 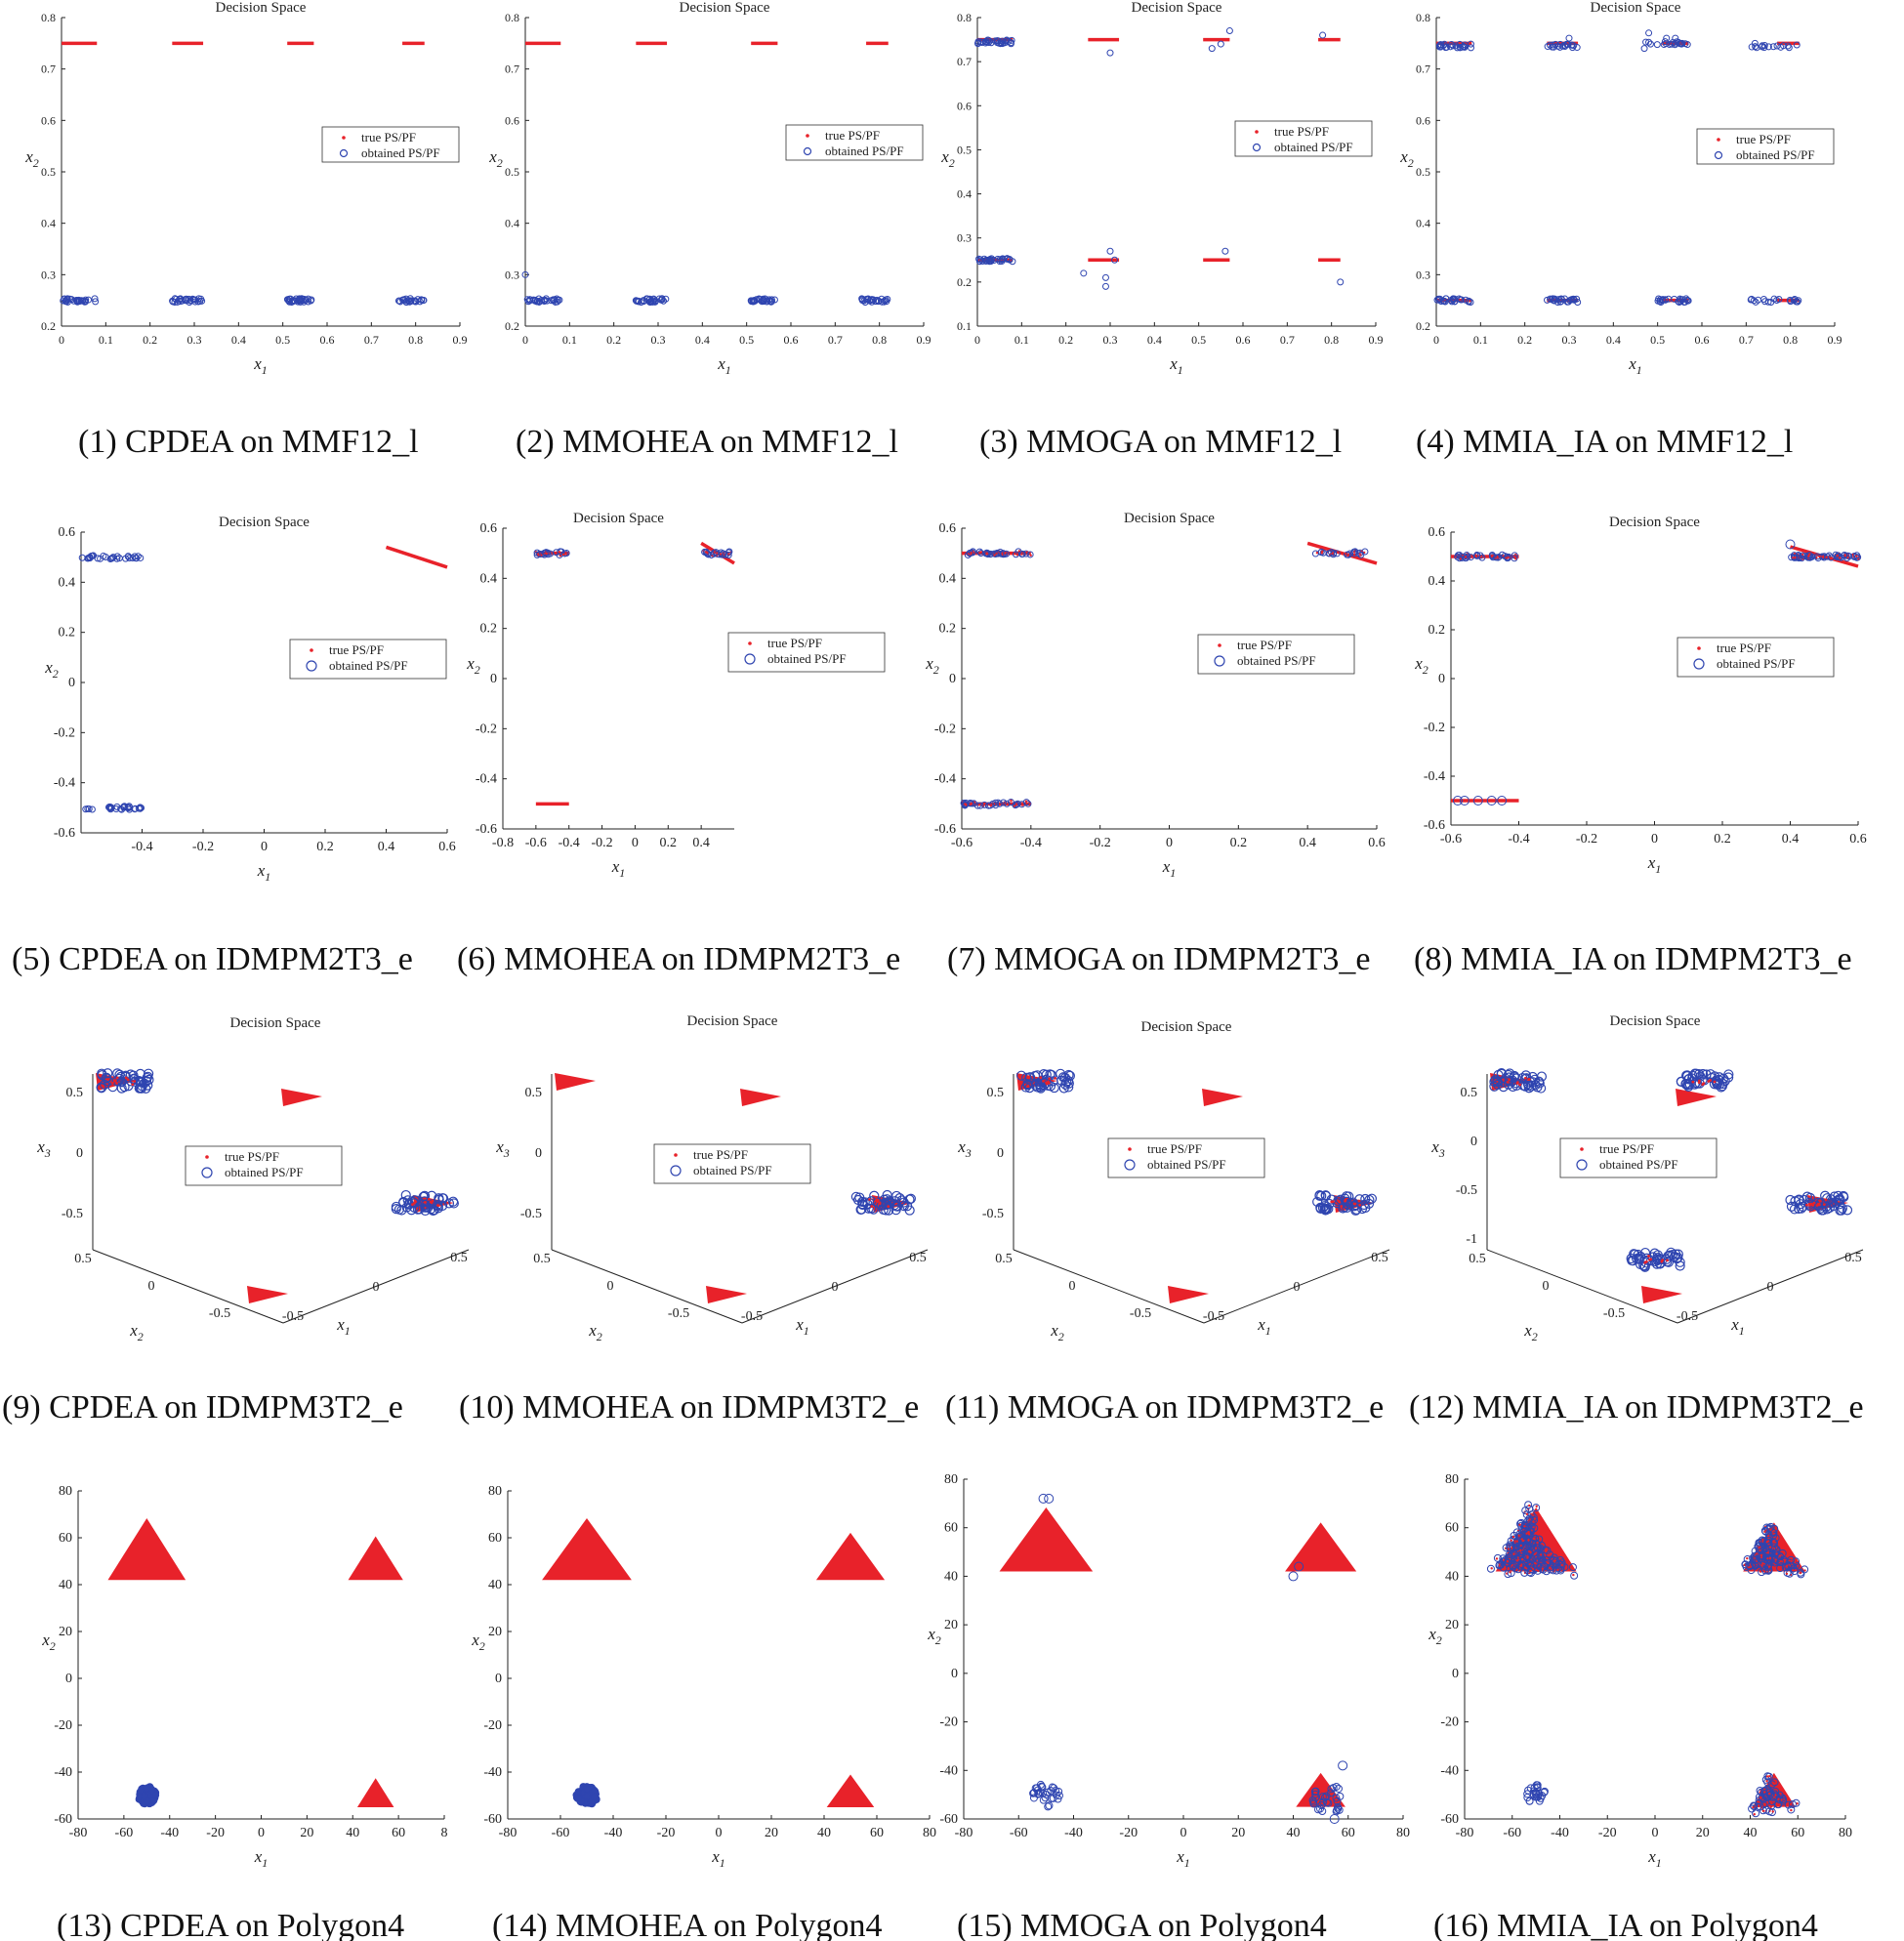 I want to click on caption-4: (4) MMIA_IA on MMF12_l, so click(x=1604, y=442).